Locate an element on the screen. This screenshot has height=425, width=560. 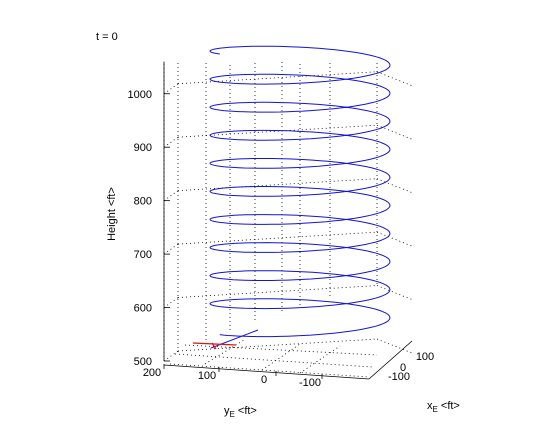
y-tick-label: -100 is located at coordinates (310, 383).